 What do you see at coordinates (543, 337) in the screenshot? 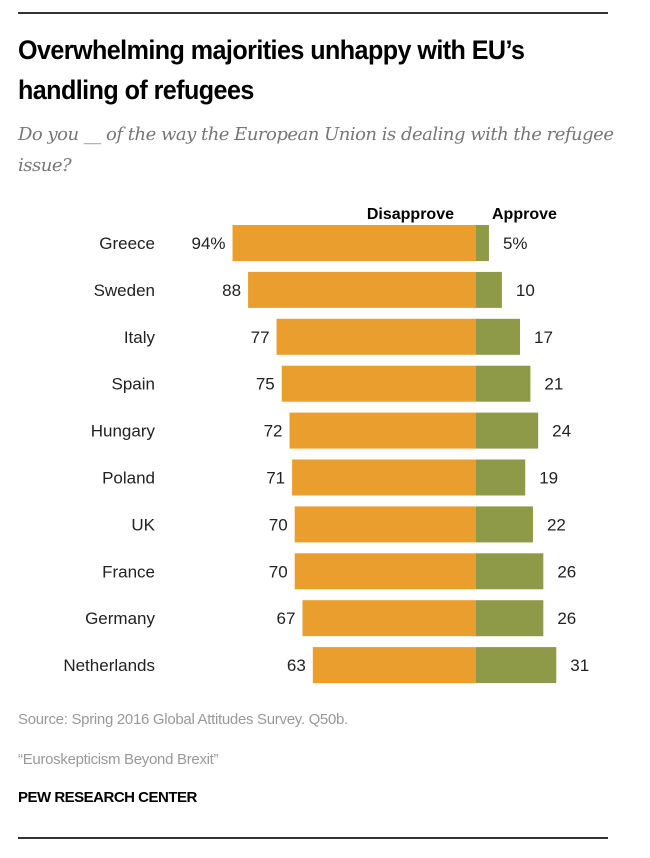
I see `data-label-approve: 17` at bounding box center [543, 337].